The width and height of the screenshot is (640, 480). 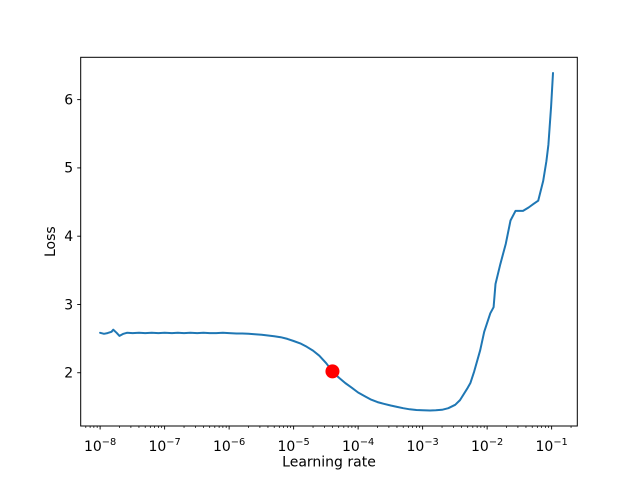 I want to click on suggested-lr-marker, so click(x=332, y=371).